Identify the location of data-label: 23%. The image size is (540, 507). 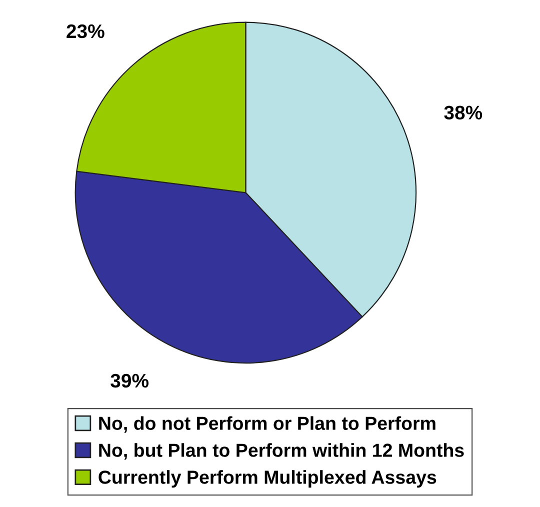
(85, 31).